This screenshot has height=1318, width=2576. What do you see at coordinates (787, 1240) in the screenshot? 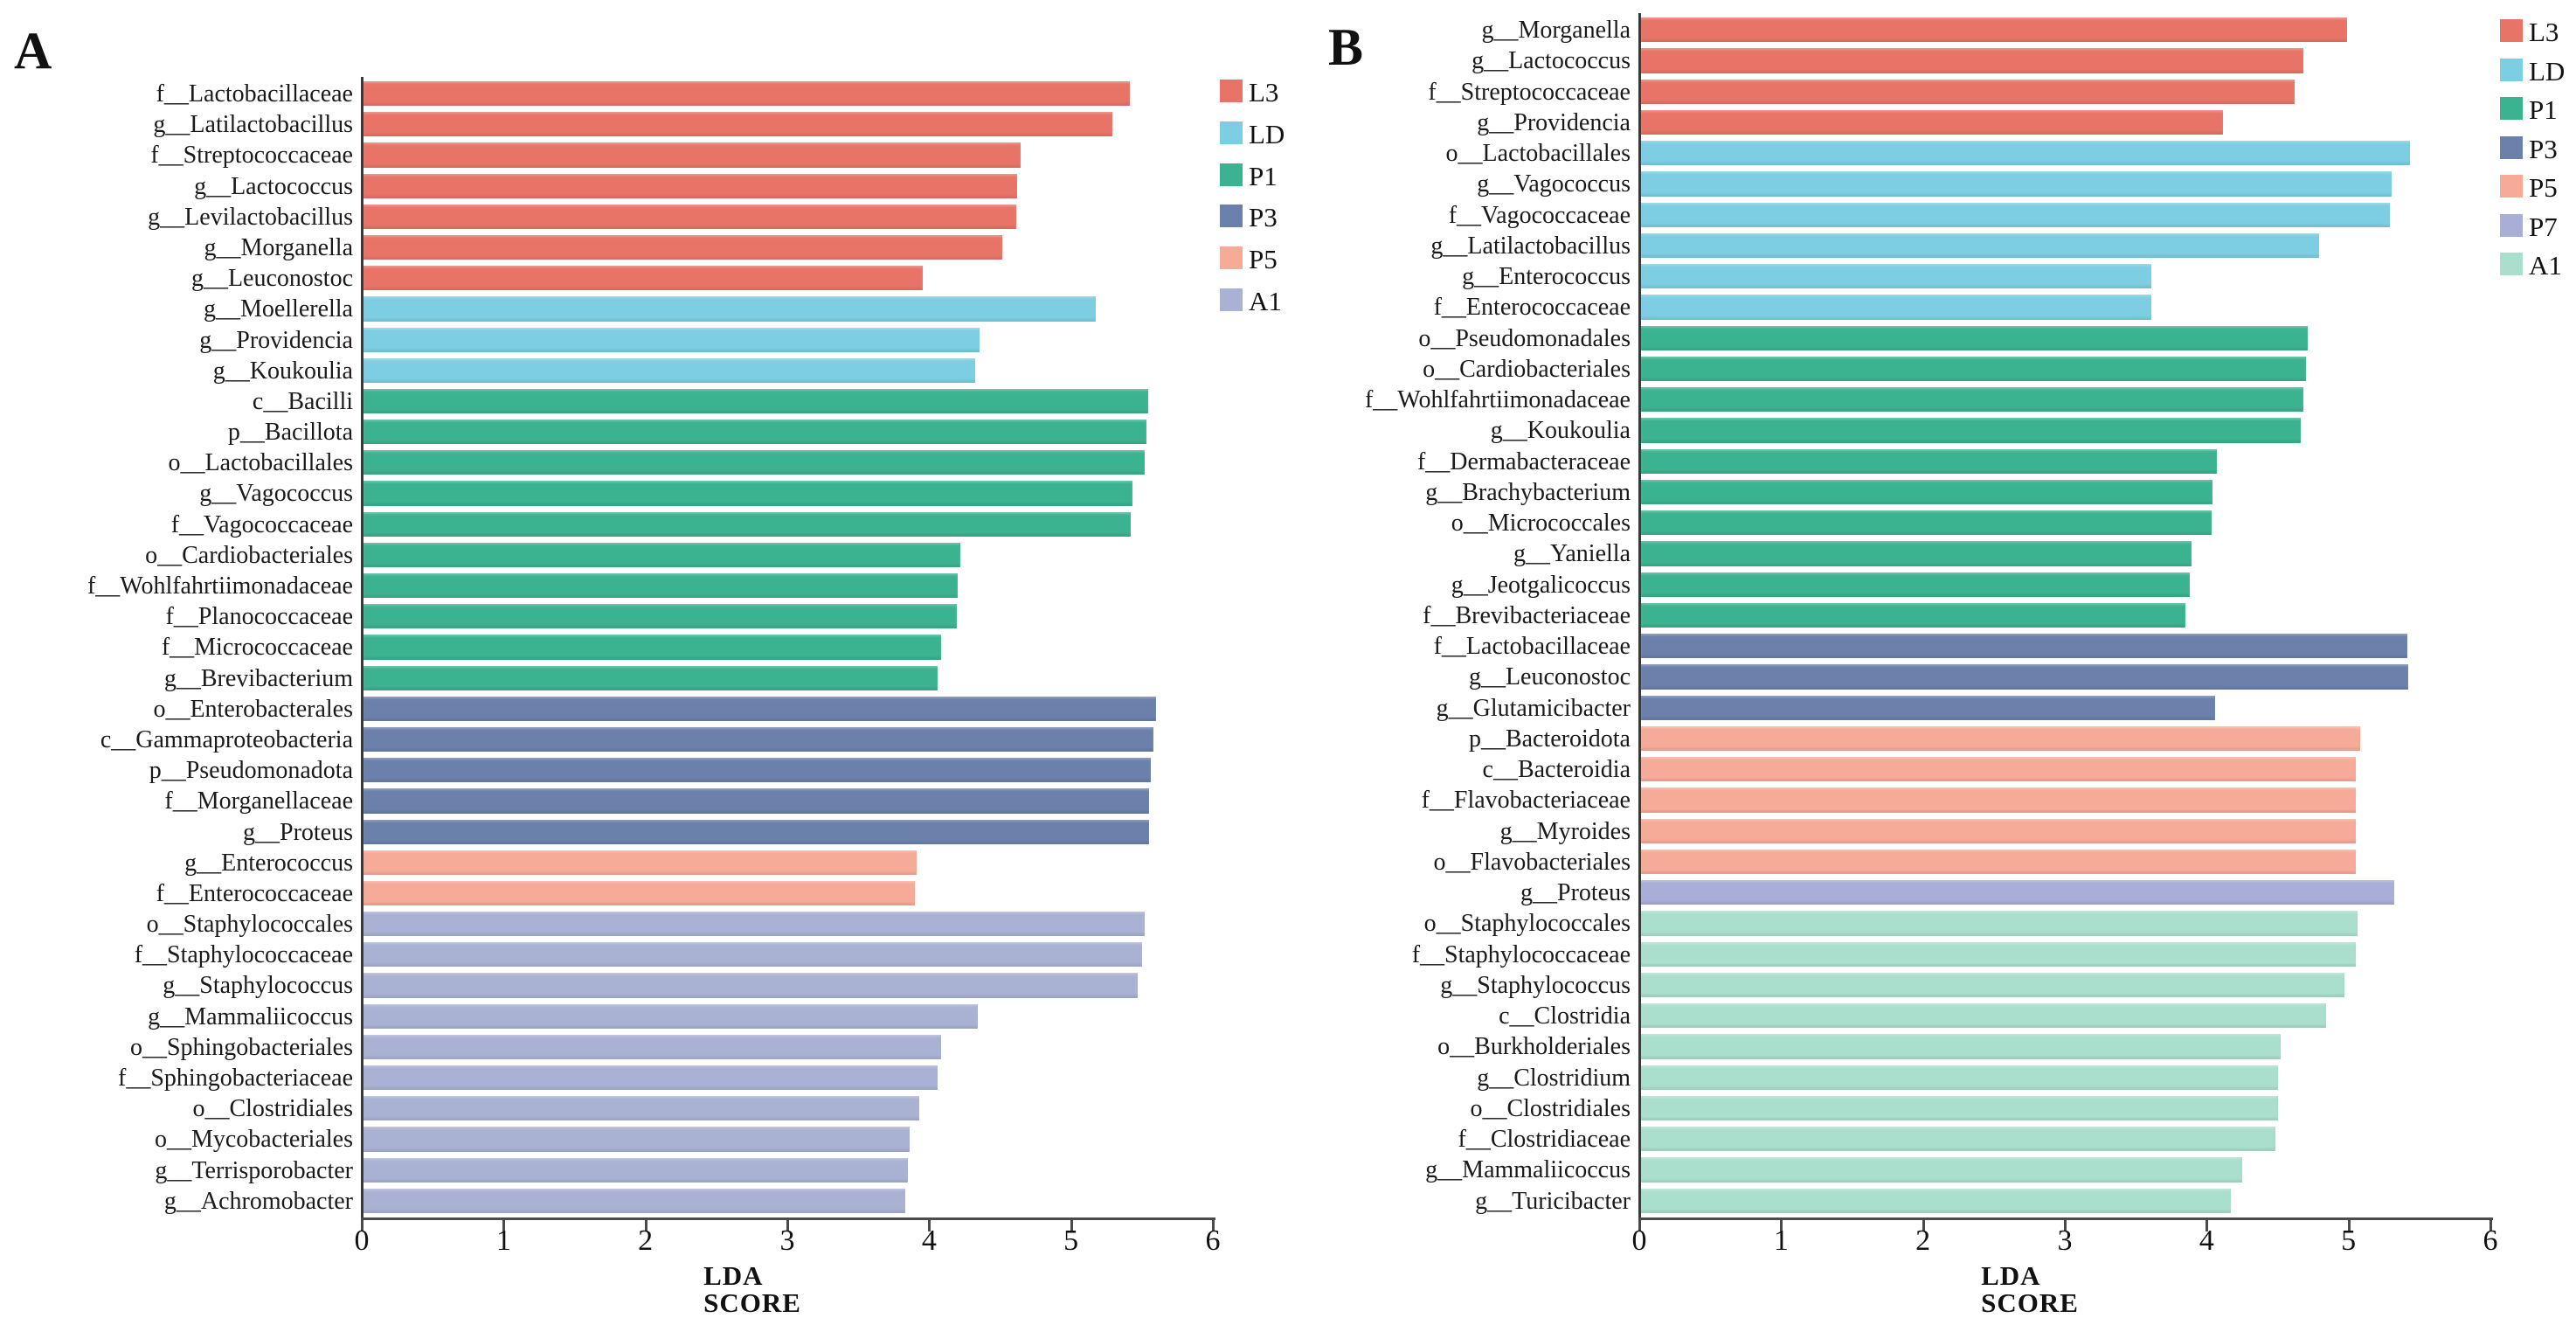
I see `x-tick-label: 3` at bounding box center [787, 1240].